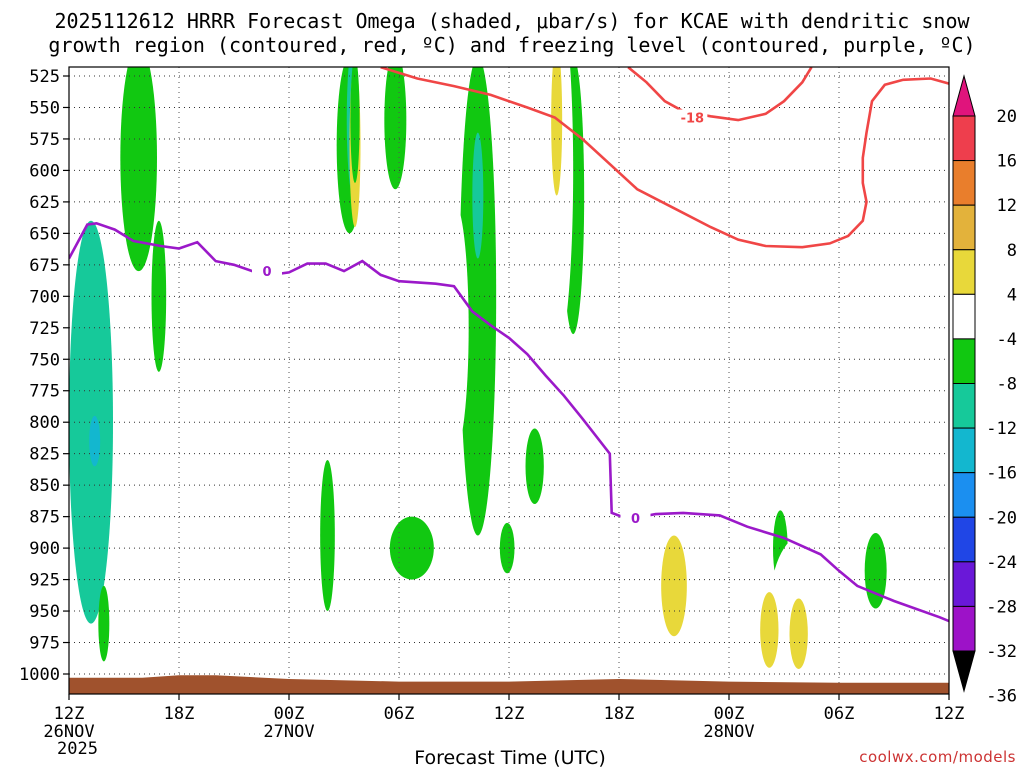  I want to click on x-tick-label-3: 06Z, so click(399, 714).